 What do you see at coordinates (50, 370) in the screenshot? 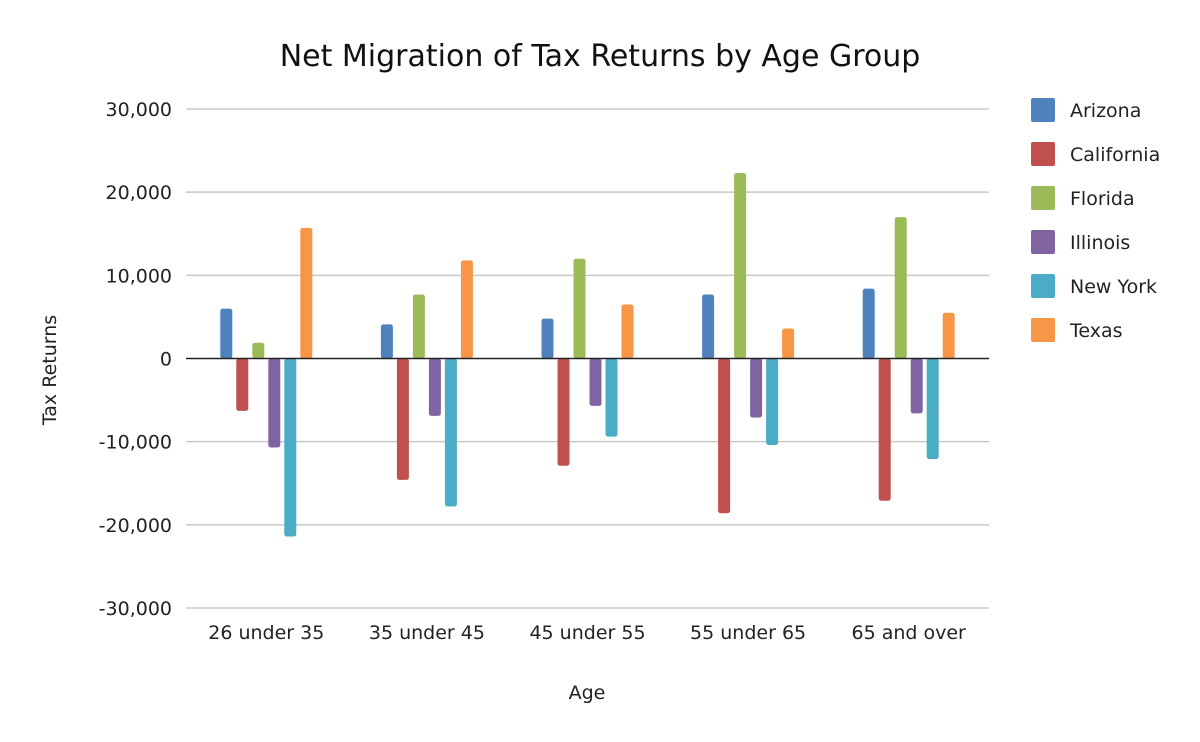
I see `y-axis-title: Tax Returns` at bounding box center [50, 370].